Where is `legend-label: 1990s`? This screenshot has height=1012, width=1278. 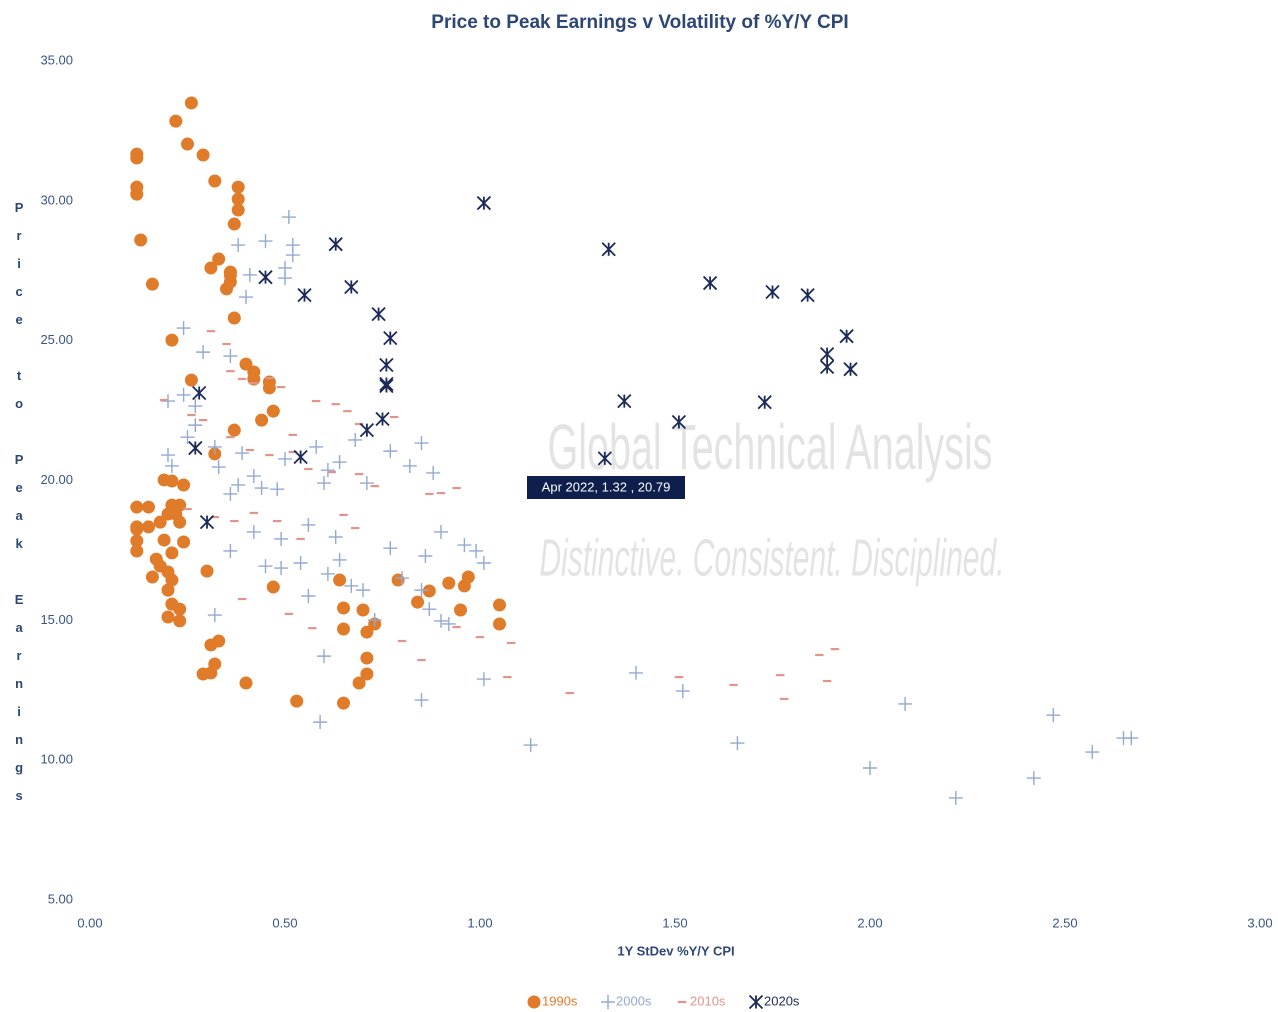
legend-label: 1990s is located at coordinates (560, 1000).